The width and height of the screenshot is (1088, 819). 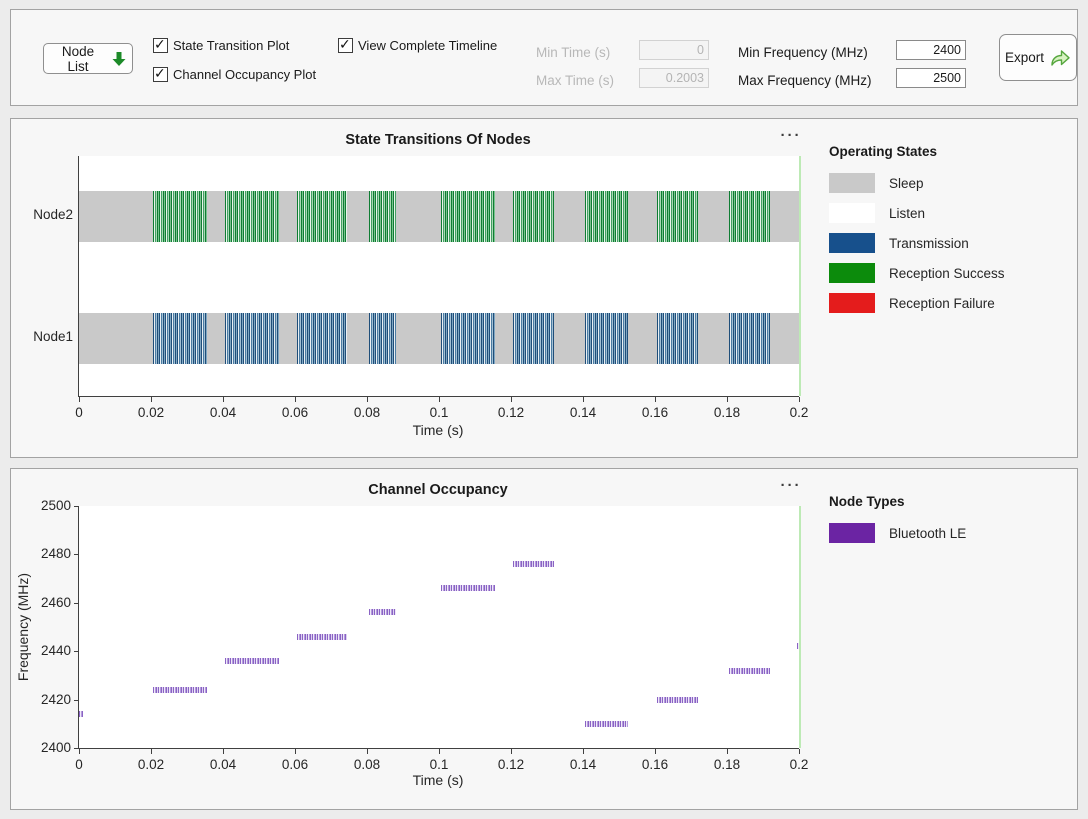 What do you see at coordinates (805, 80) in the screenshot?
I see `max-frequency-label: Max Frequency (MHz)` at bounding box center [805, 80].